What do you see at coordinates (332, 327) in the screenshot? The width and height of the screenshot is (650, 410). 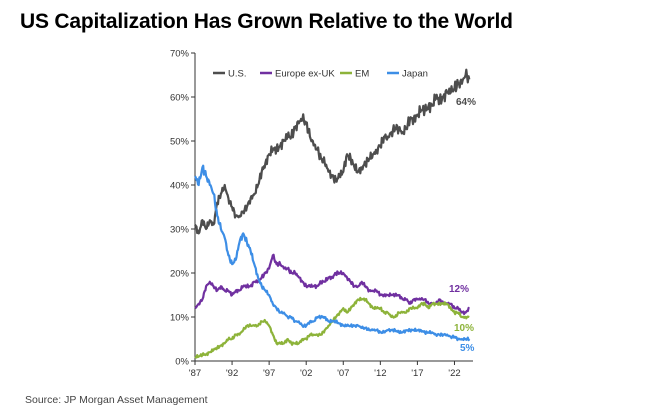 I see `series-line-em` at bounding box center [332, 327].